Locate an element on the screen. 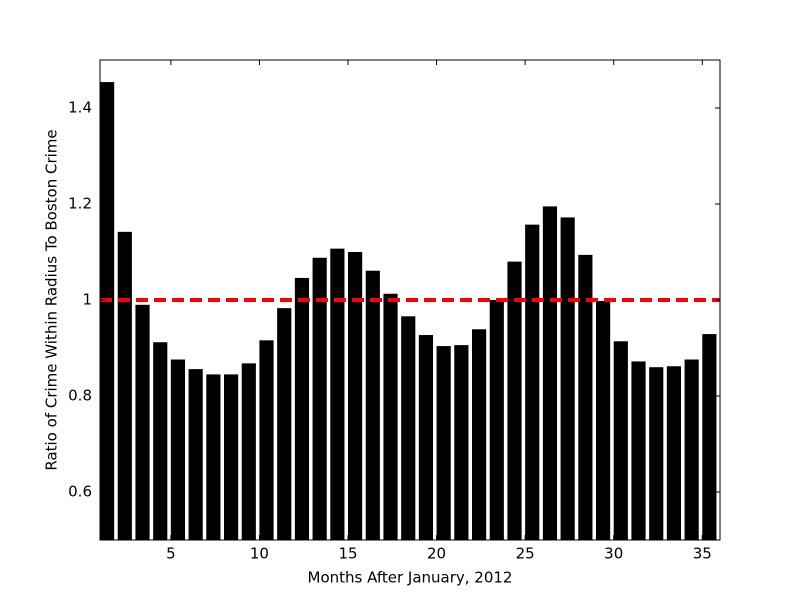 The width and height of the screenshot is (800, 600). y-tick-label: 1.2 is located at coordinates (80, 204).